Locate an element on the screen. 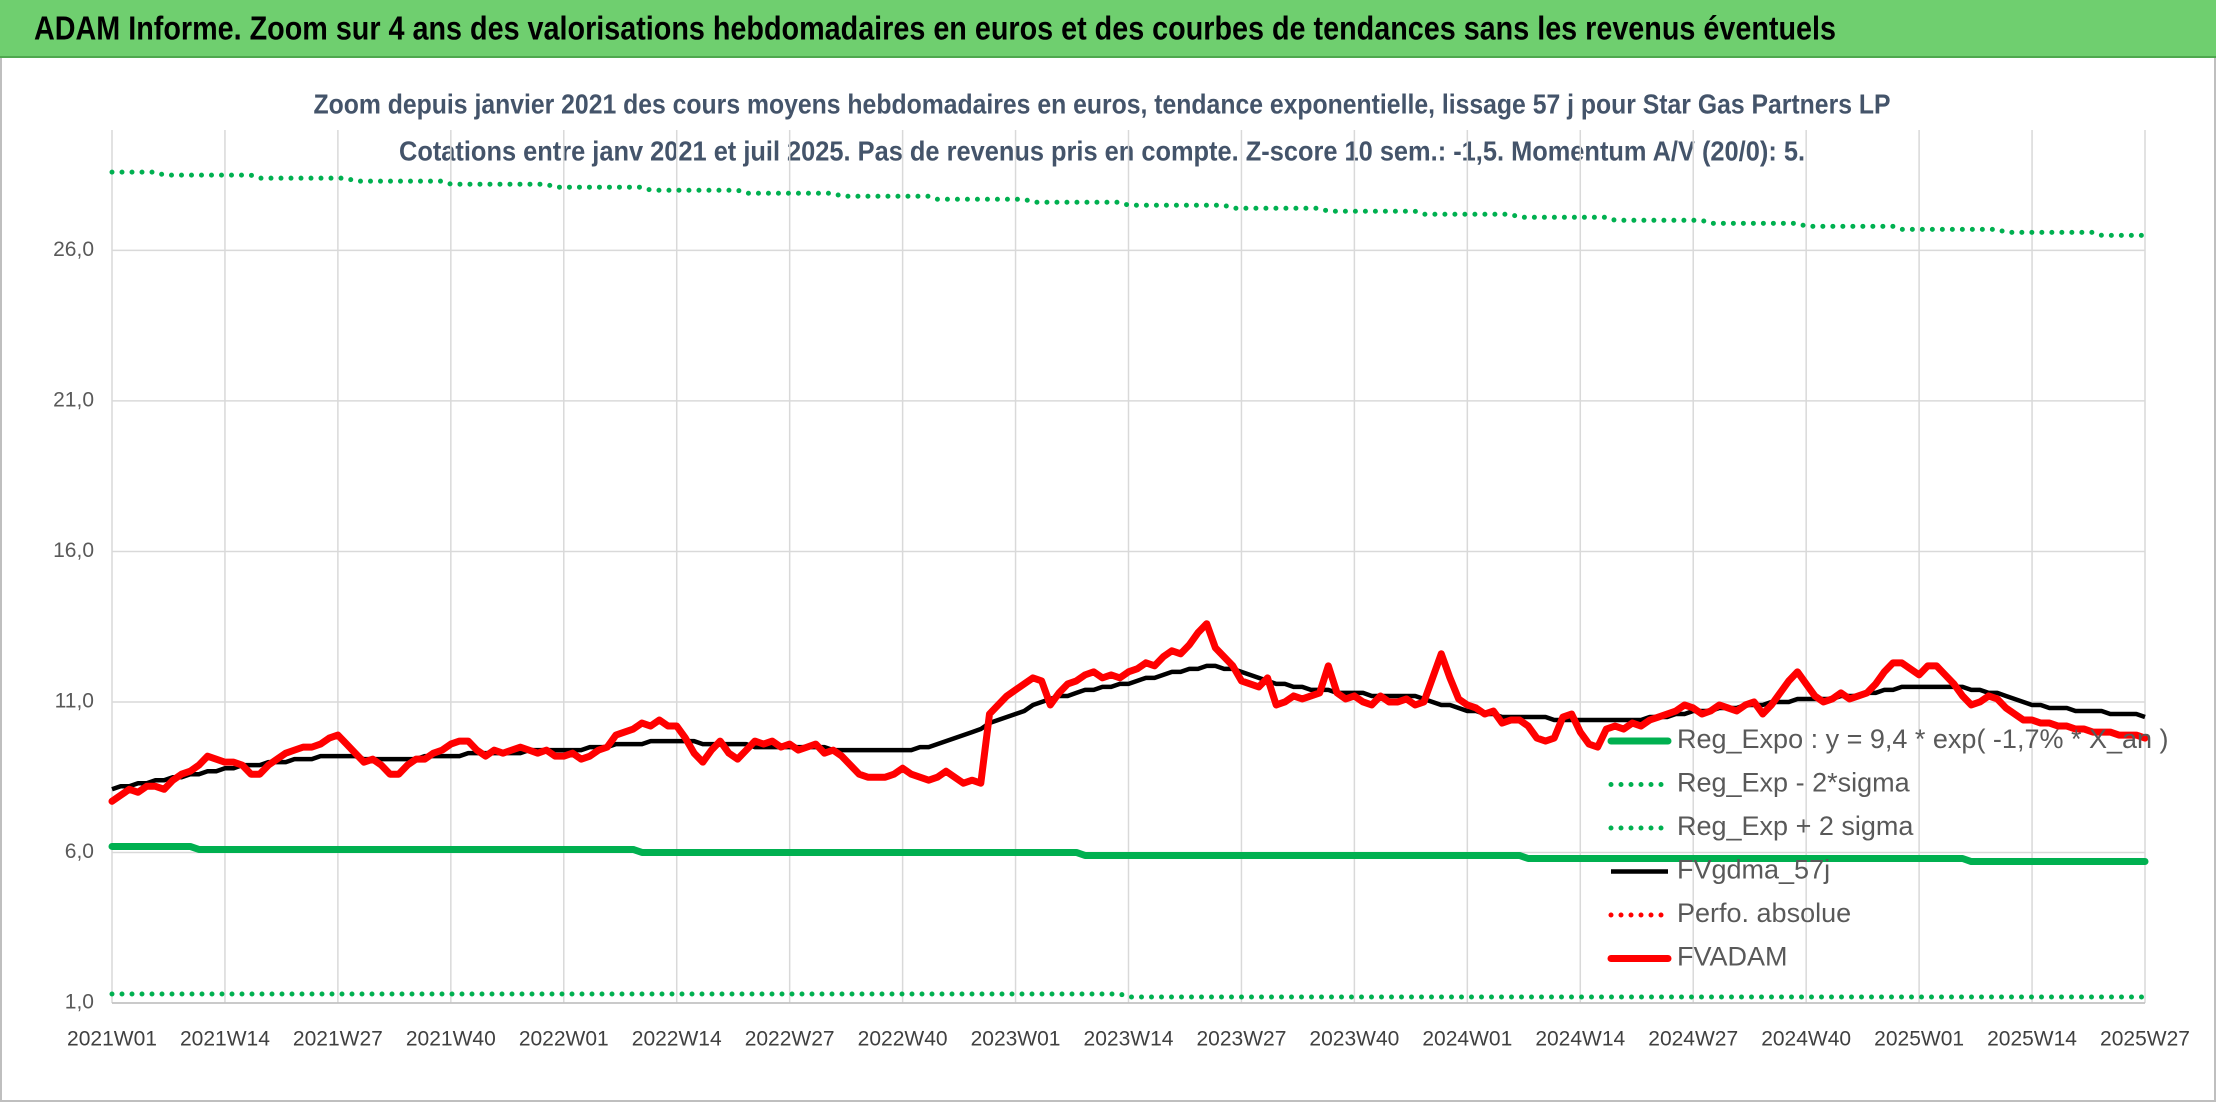  x-tick-label: 2022W01 is located at coordinates (564, 1039).